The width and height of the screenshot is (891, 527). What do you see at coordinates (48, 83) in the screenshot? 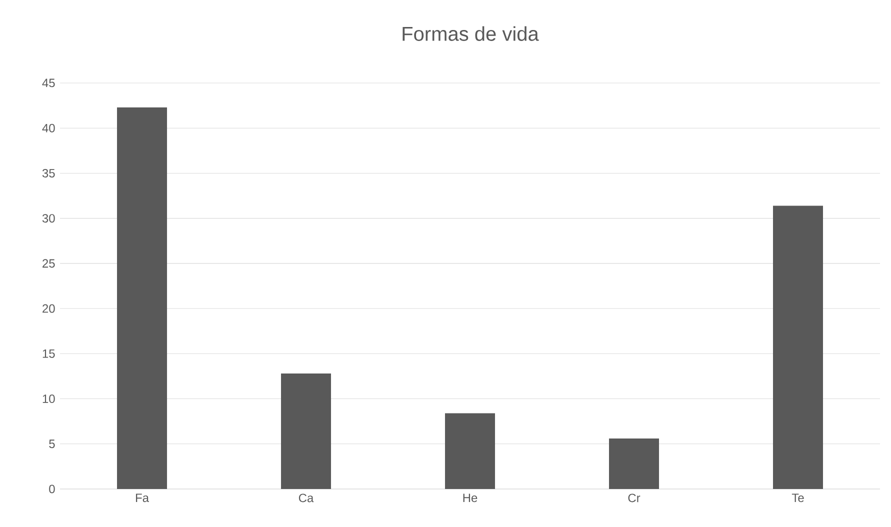
I see `y-tick-label: 45` at bounding box center [48, 83].